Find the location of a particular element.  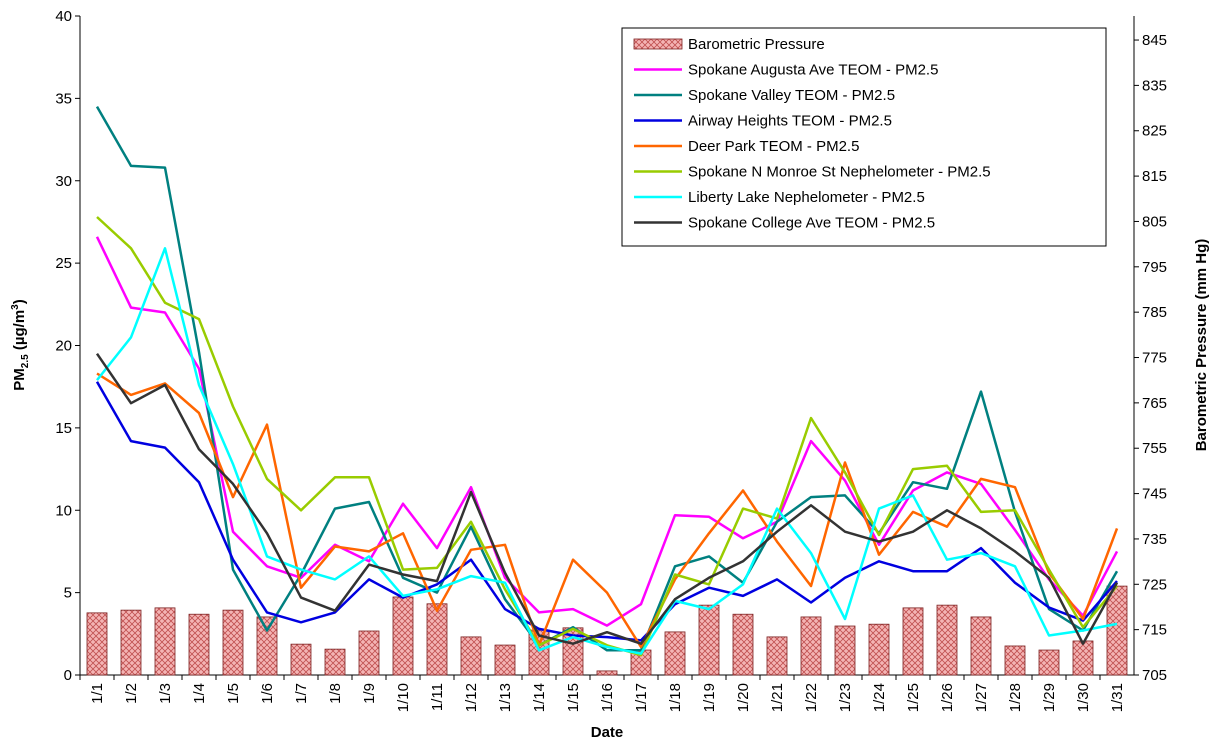

x-tick-label: 1/8 is located at coordinates (335, 693).